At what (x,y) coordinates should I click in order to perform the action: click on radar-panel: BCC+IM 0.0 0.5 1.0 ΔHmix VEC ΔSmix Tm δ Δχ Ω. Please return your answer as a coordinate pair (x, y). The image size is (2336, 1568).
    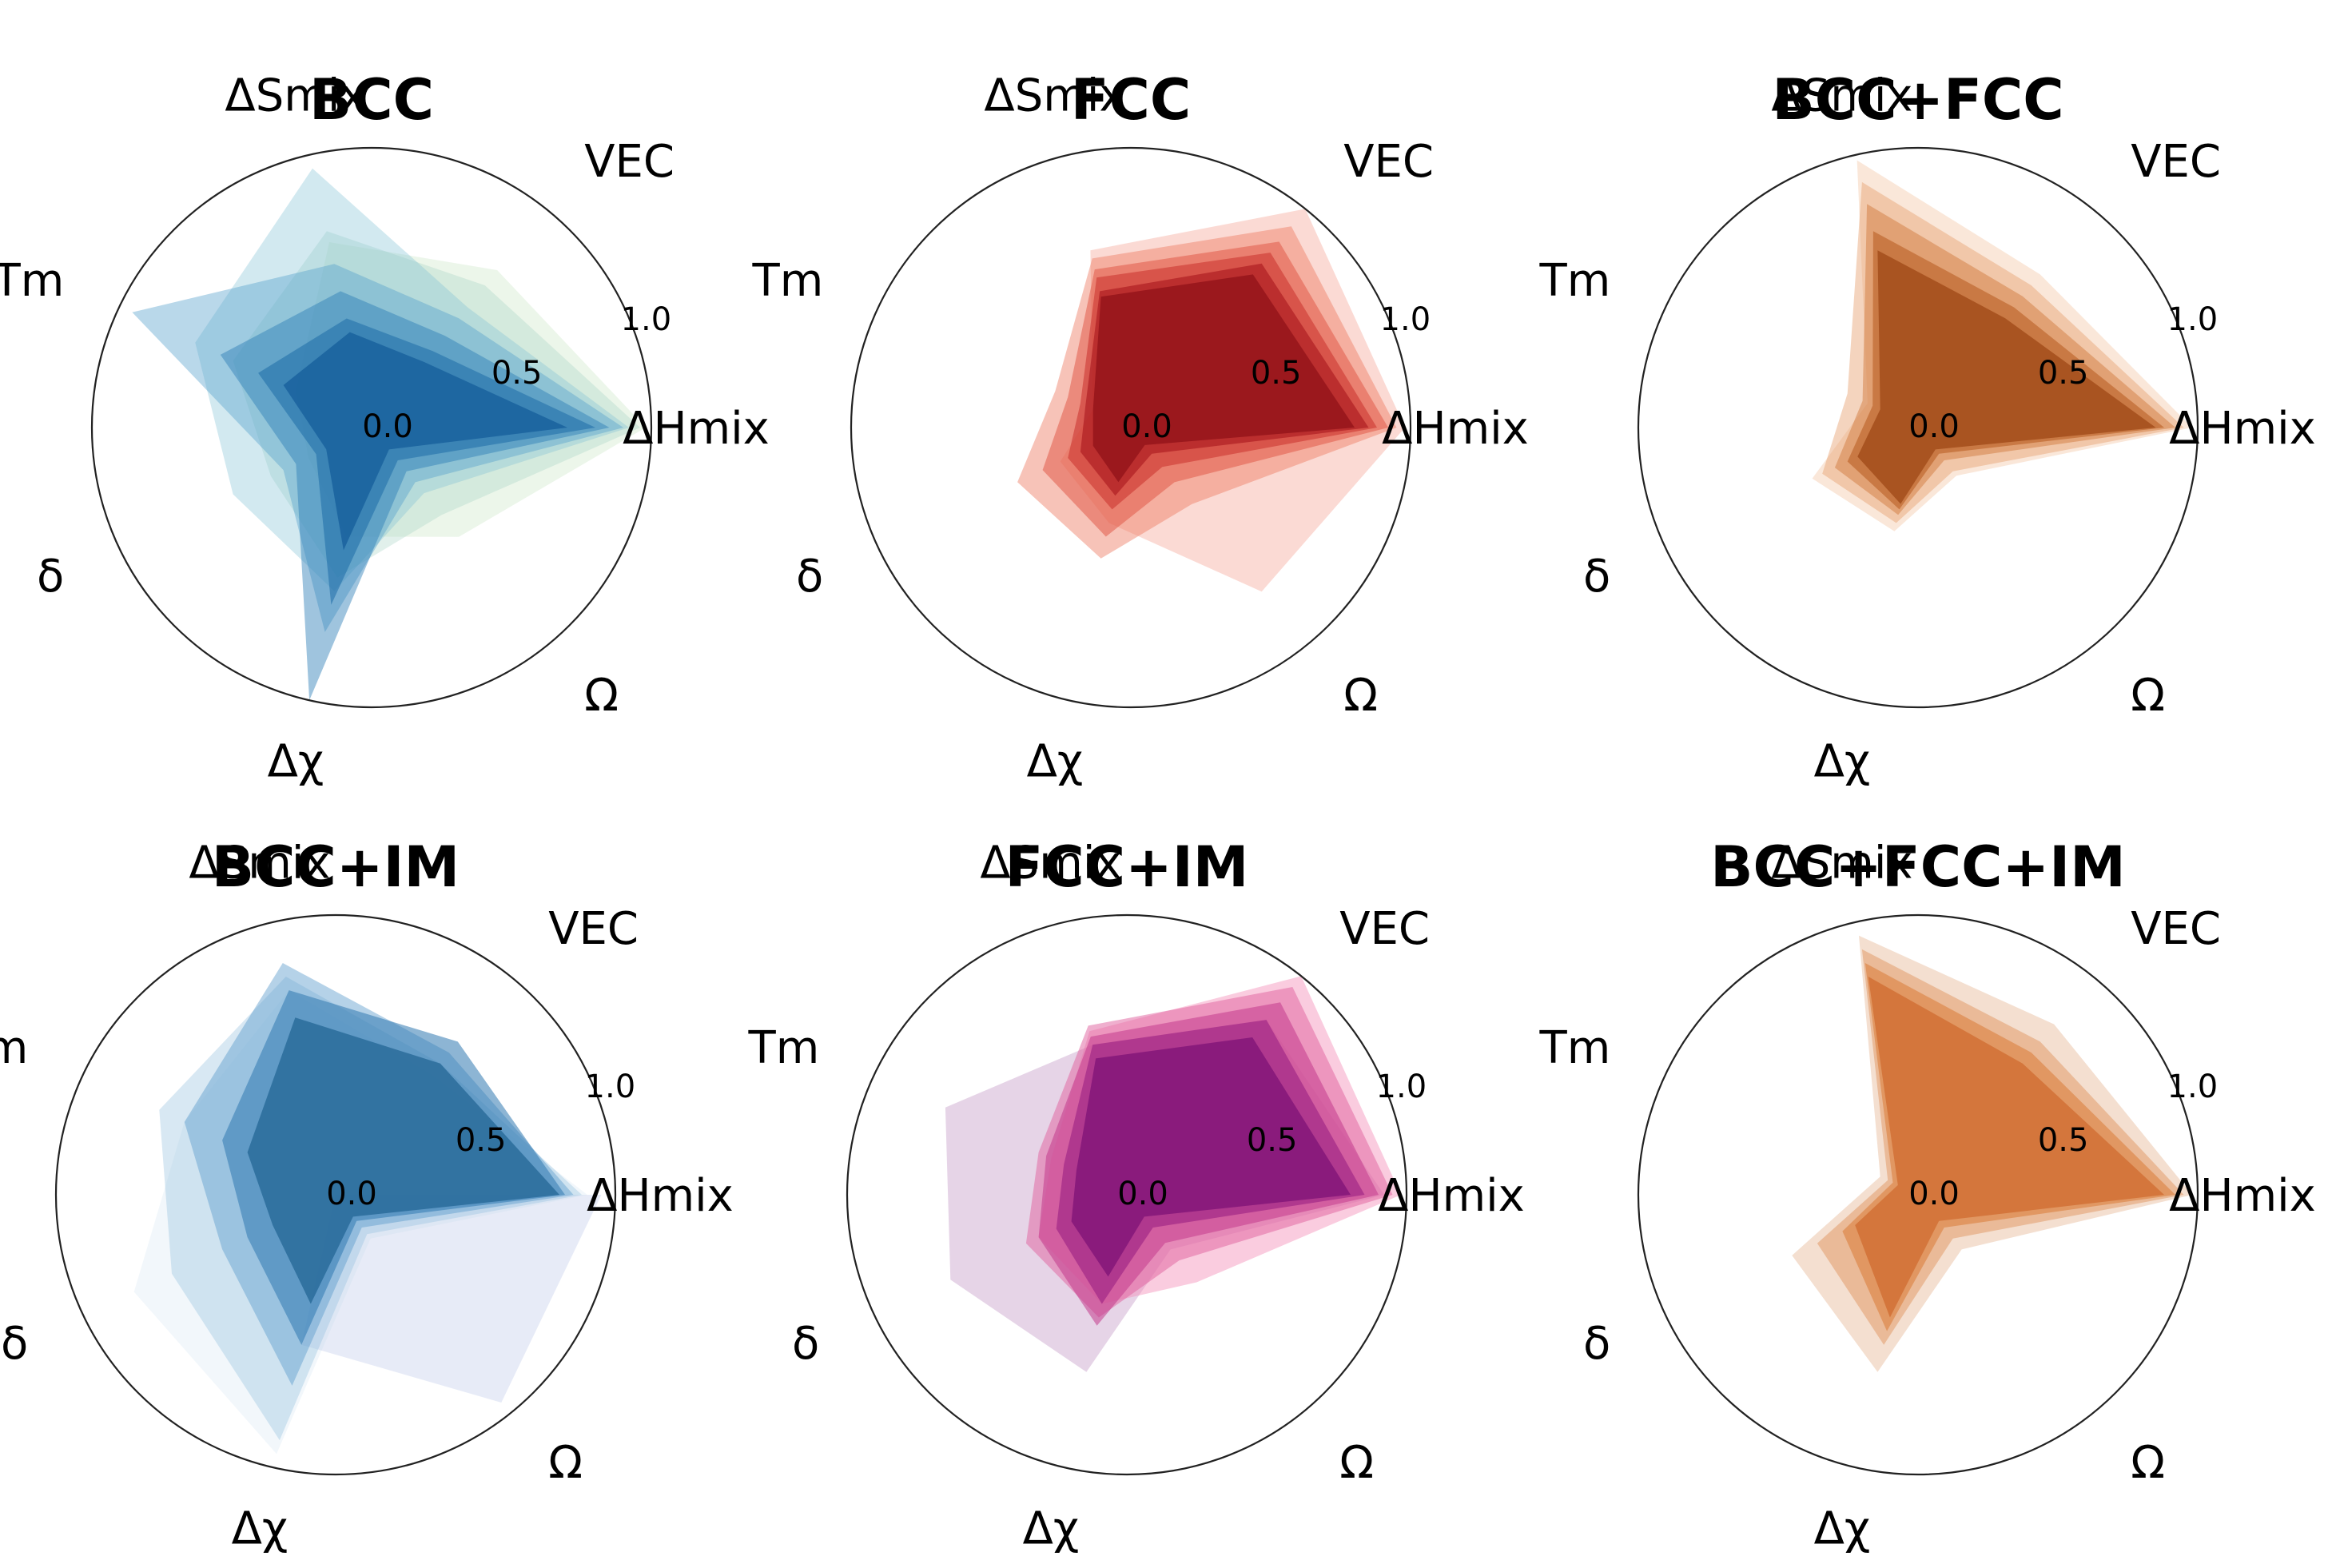
    Looking at the image, I should click on (367, 1194).